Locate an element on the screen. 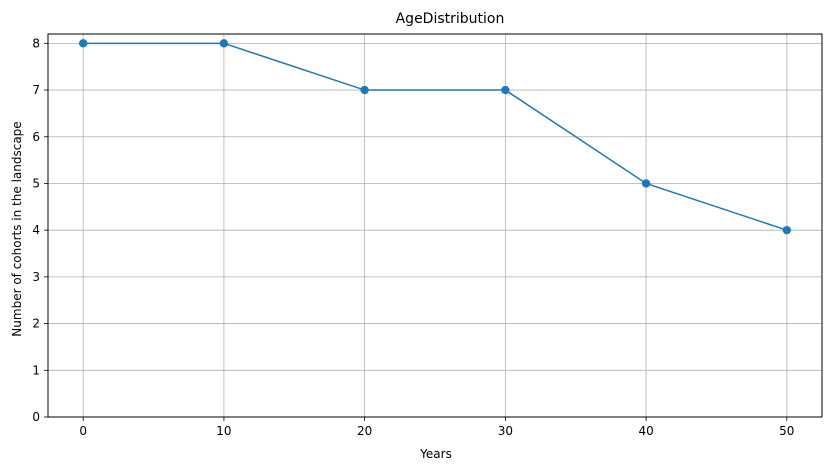 This screenshot has width=833, height=470. y-tick-label: 7 is located at coordinates (36, 90).